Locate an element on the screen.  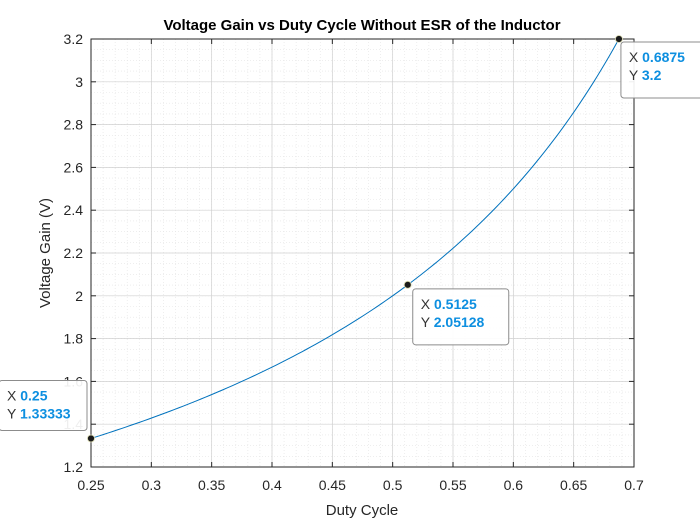
x-tick-label: 0.3 is located at coordinates (152, 485).